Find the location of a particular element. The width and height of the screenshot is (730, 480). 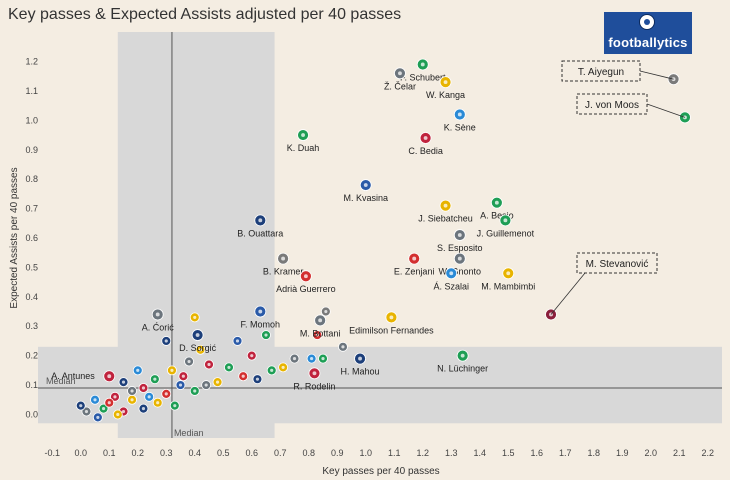

y-tick-label: 0.1 is located at coordinates (31, 385).